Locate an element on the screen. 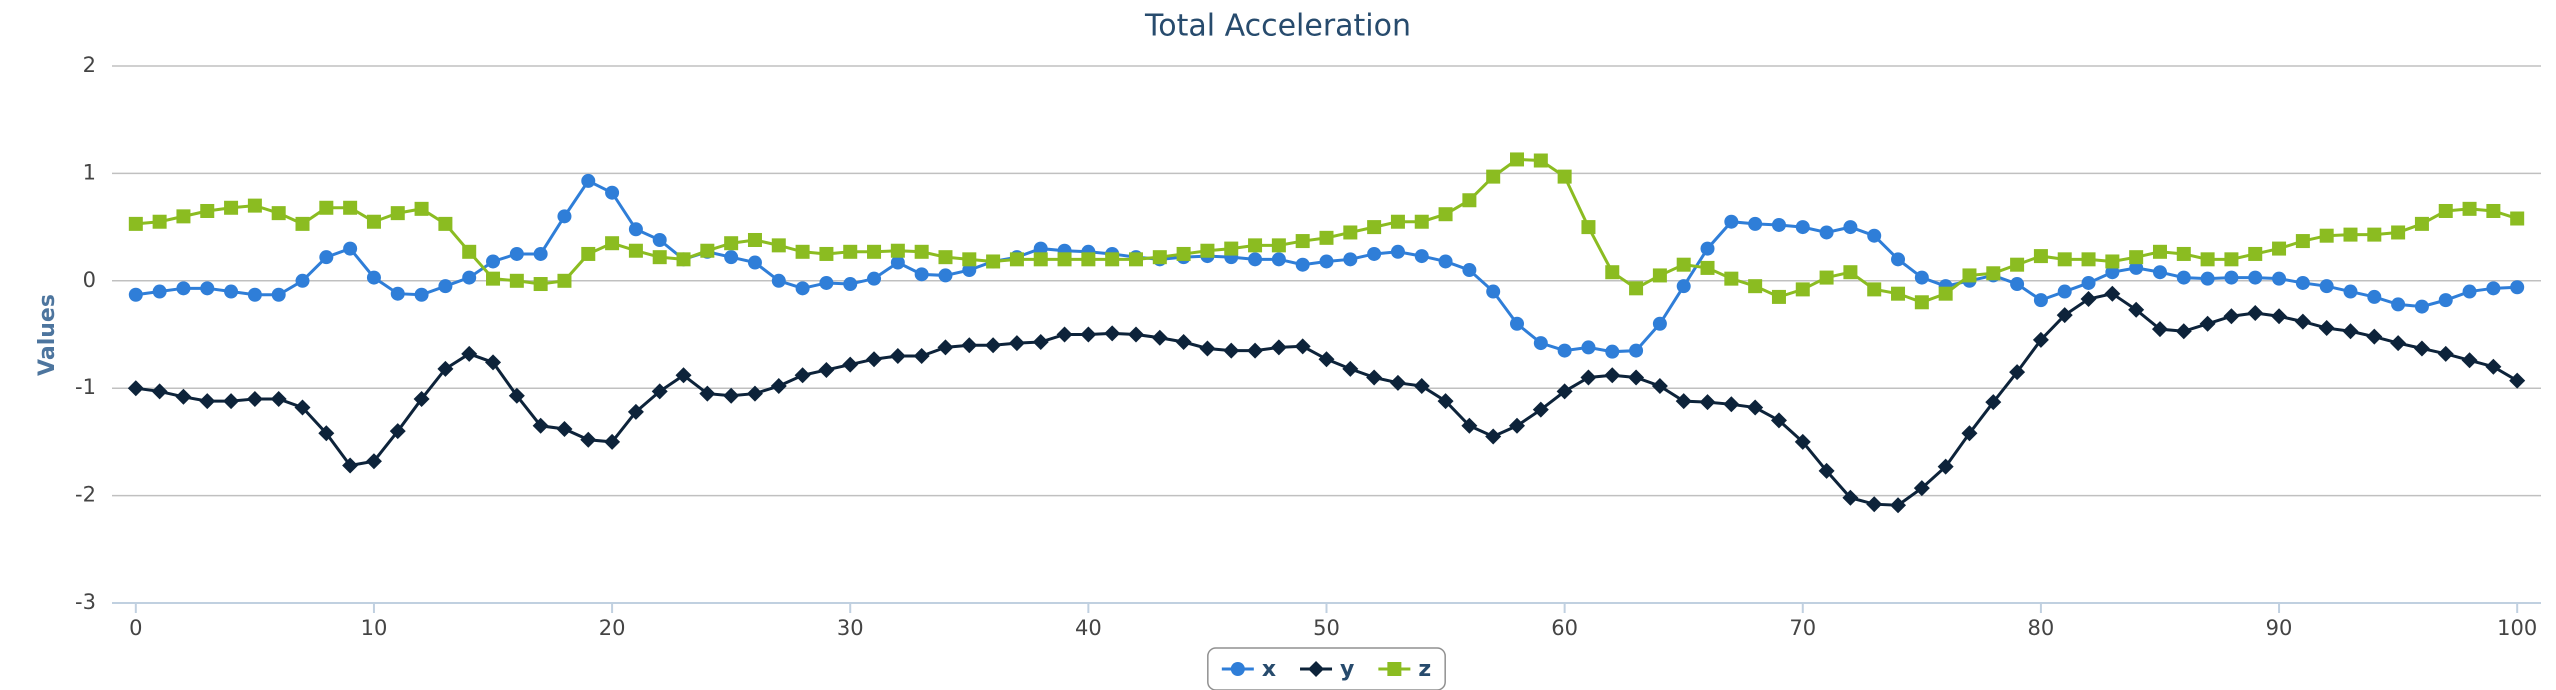 The height and width of the screenshot is (690, 2556). legend-item: y is located at coordinates (1327, 669).